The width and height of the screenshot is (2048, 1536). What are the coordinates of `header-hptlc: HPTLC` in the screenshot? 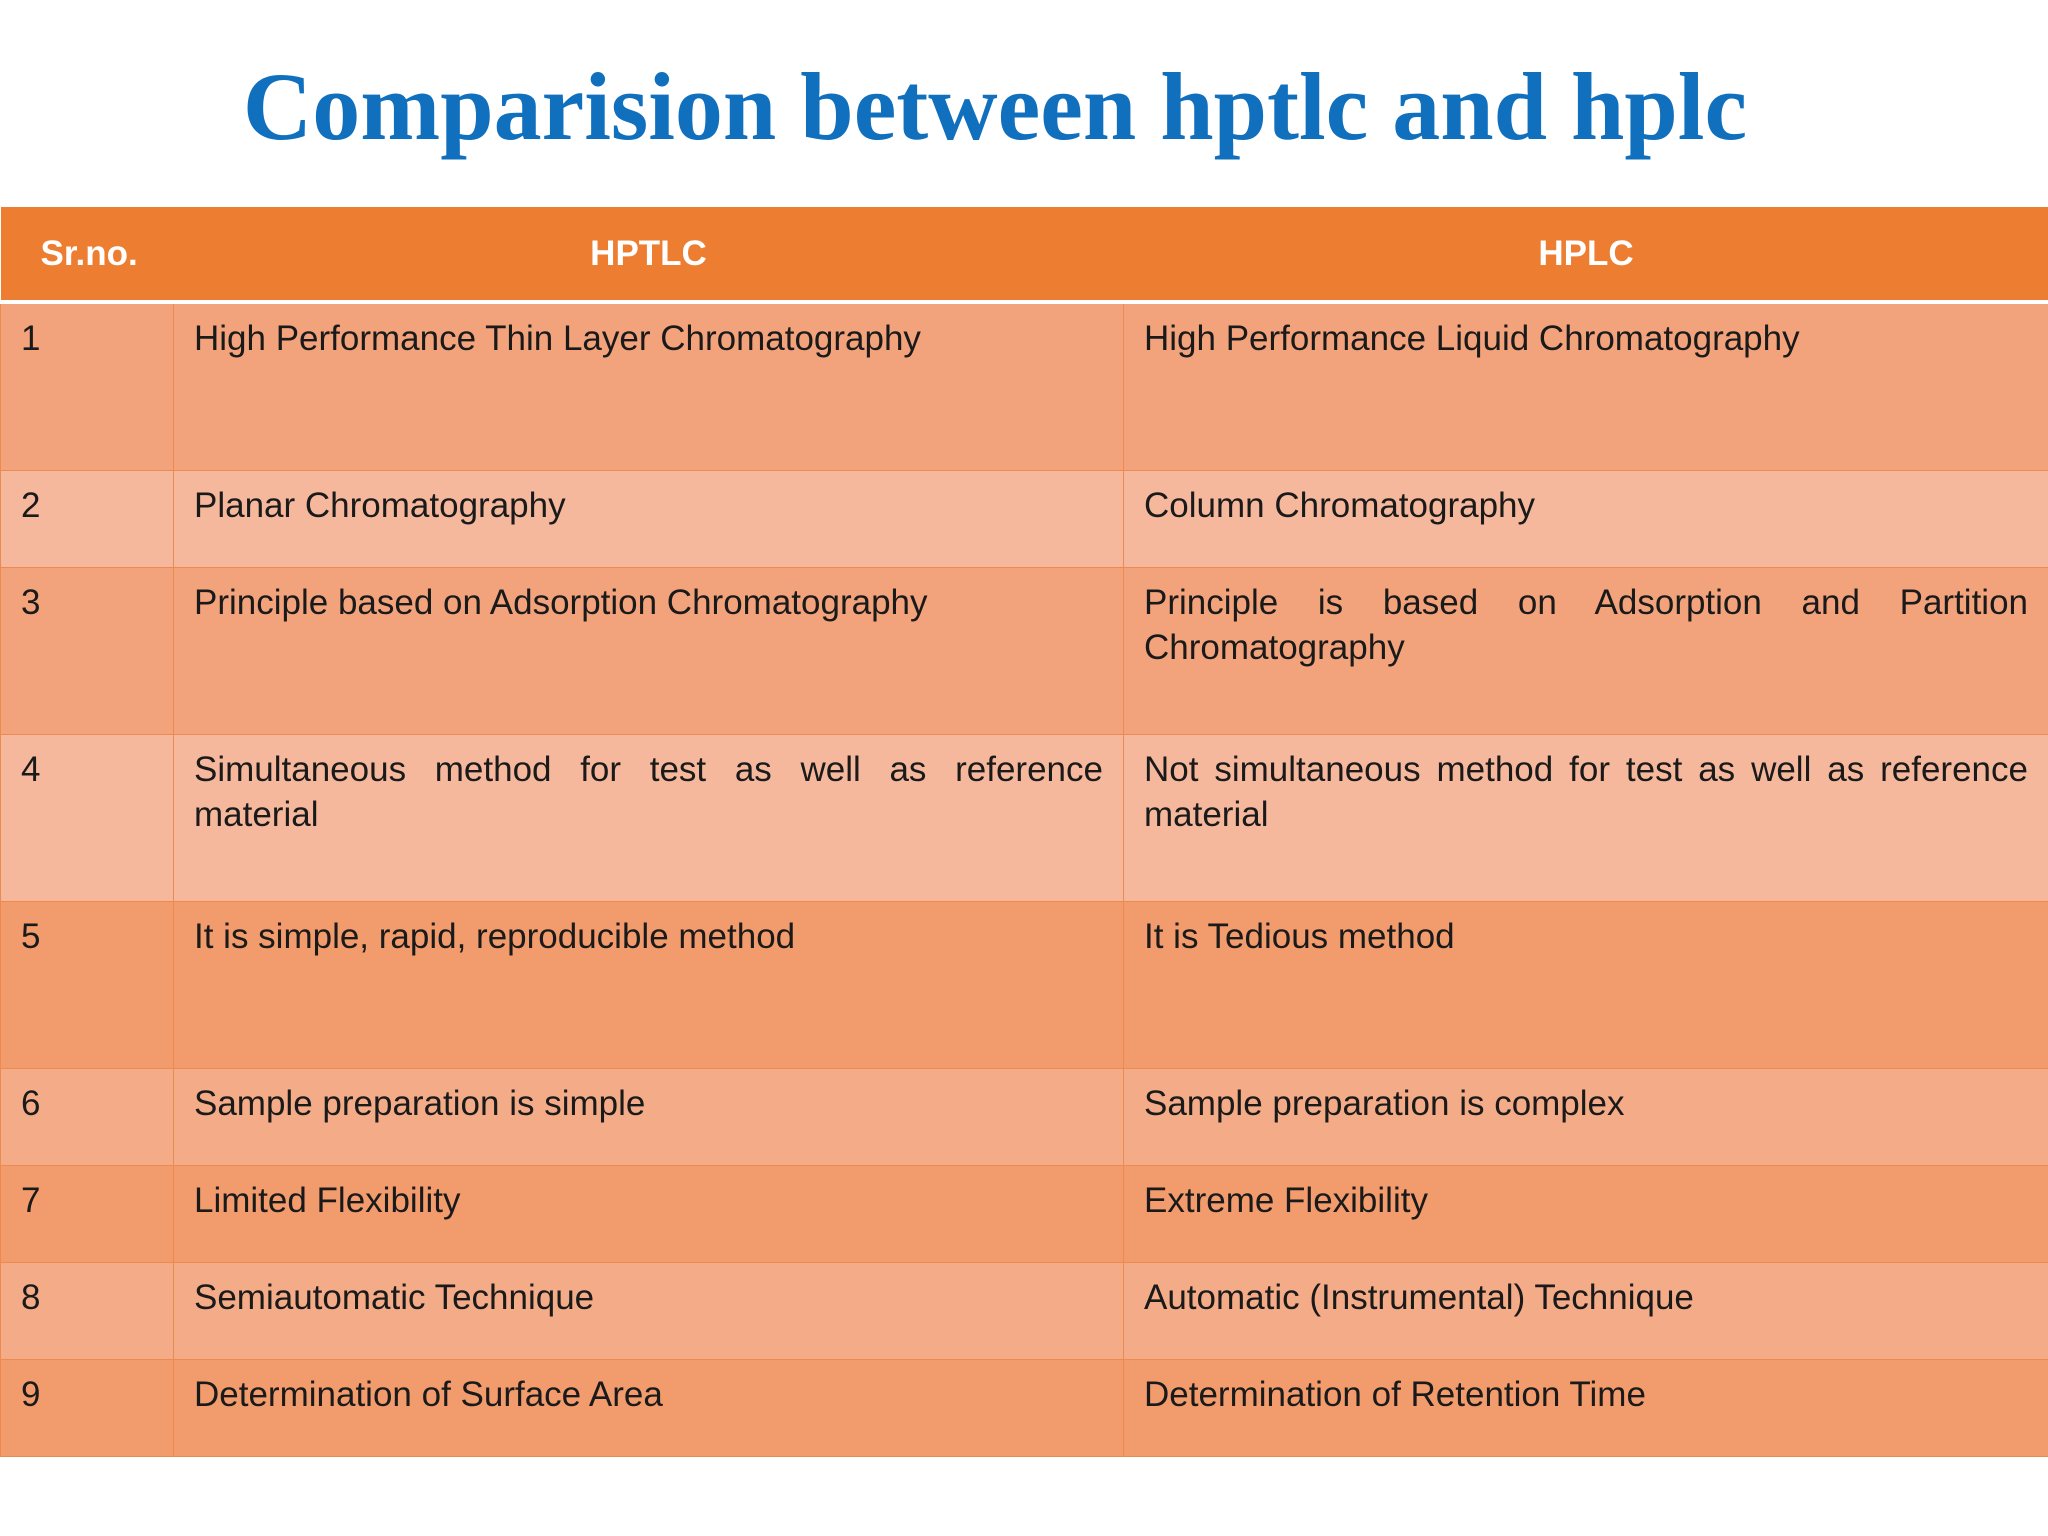 It's located at (648, 255).